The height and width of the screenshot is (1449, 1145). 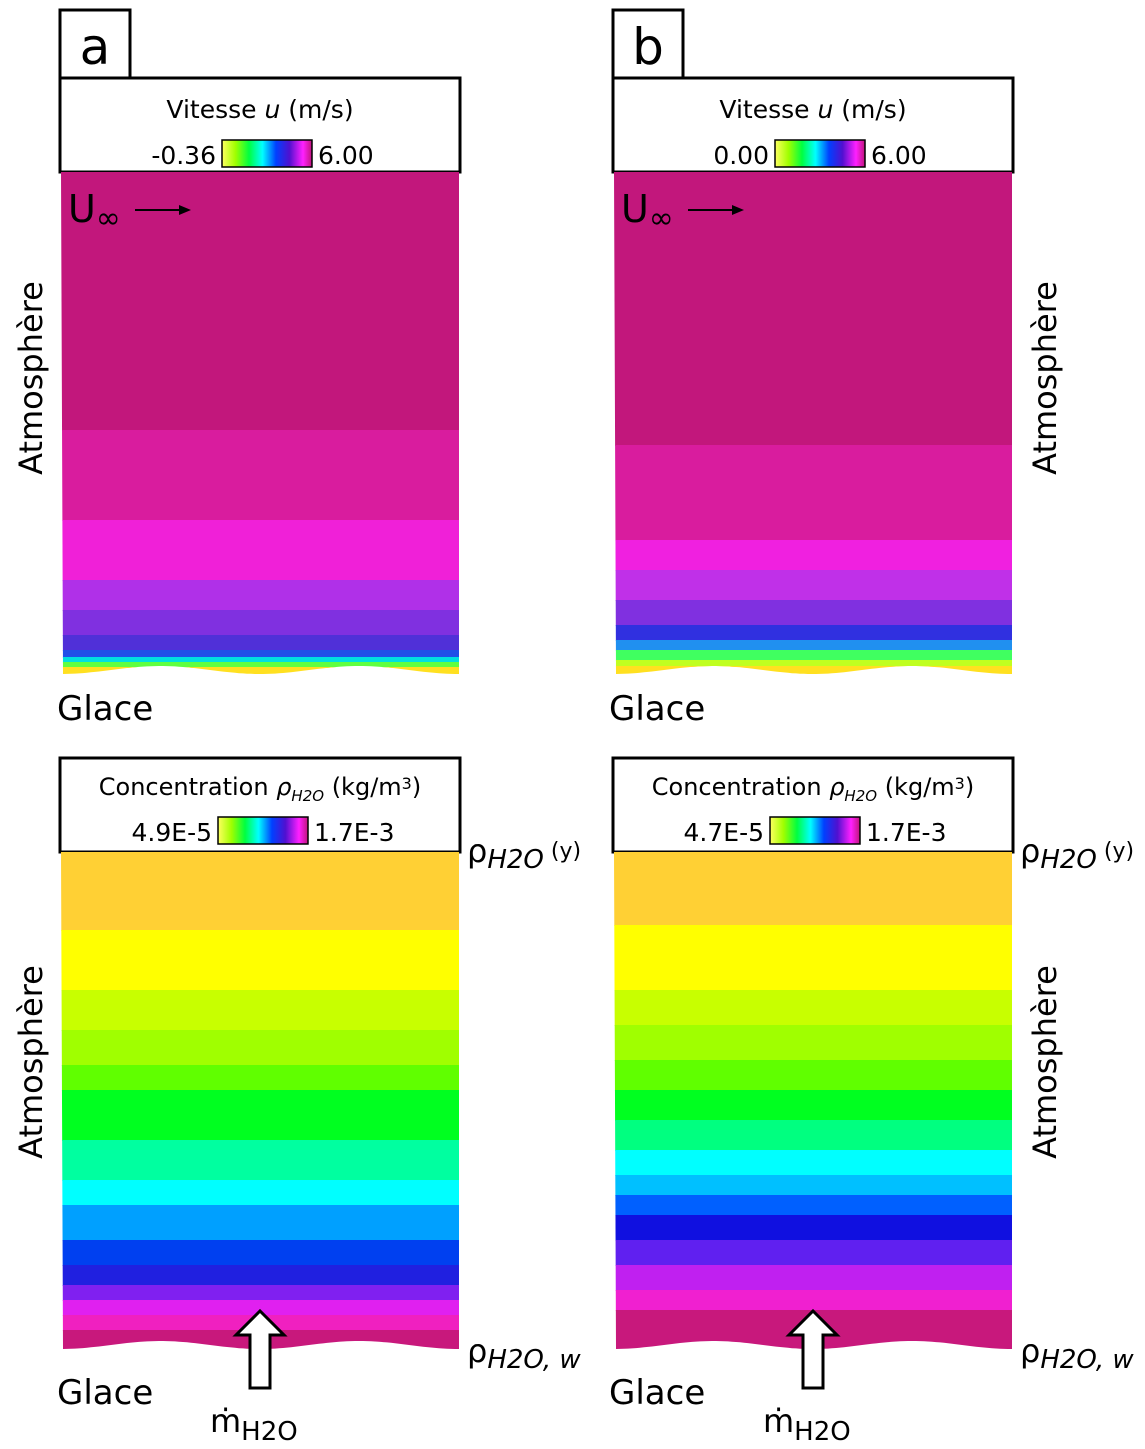 I want to click on legend-min: 4.7E-5, so click(x=724, y=832).